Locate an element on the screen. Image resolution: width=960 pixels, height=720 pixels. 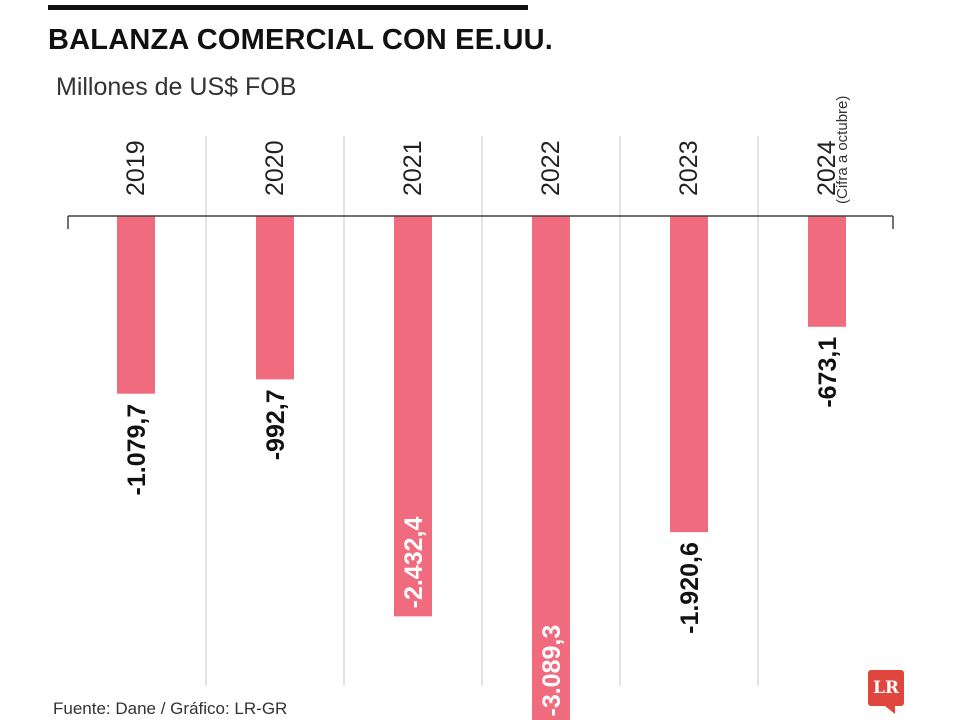
category-label-2022: 2022 is located at coordinates (551, 168).